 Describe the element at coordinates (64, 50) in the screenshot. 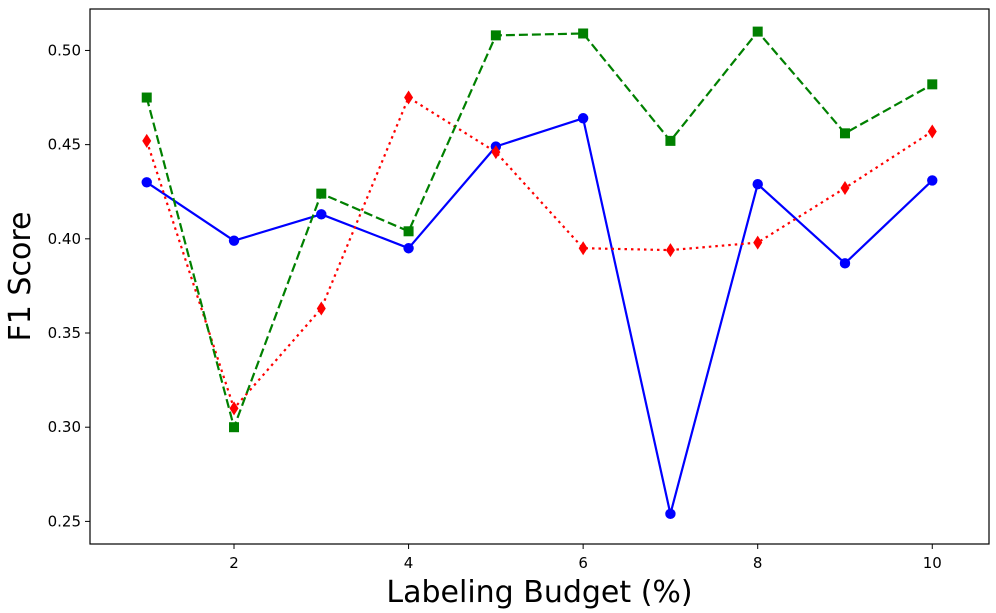

I see `y-tick-label: 0.50` at that location.